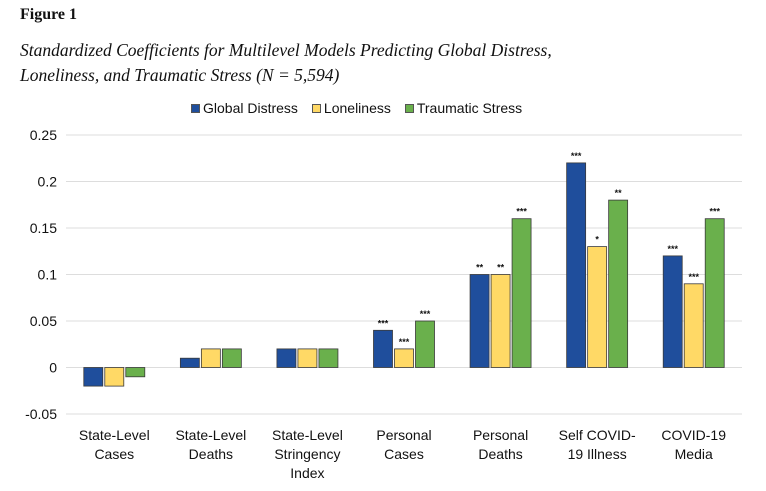 This screenshot has width=766, height=491. Describe the element at coordinates (307, 454) in the screenshot. I see `x-tick-label: Stringency` at that location.